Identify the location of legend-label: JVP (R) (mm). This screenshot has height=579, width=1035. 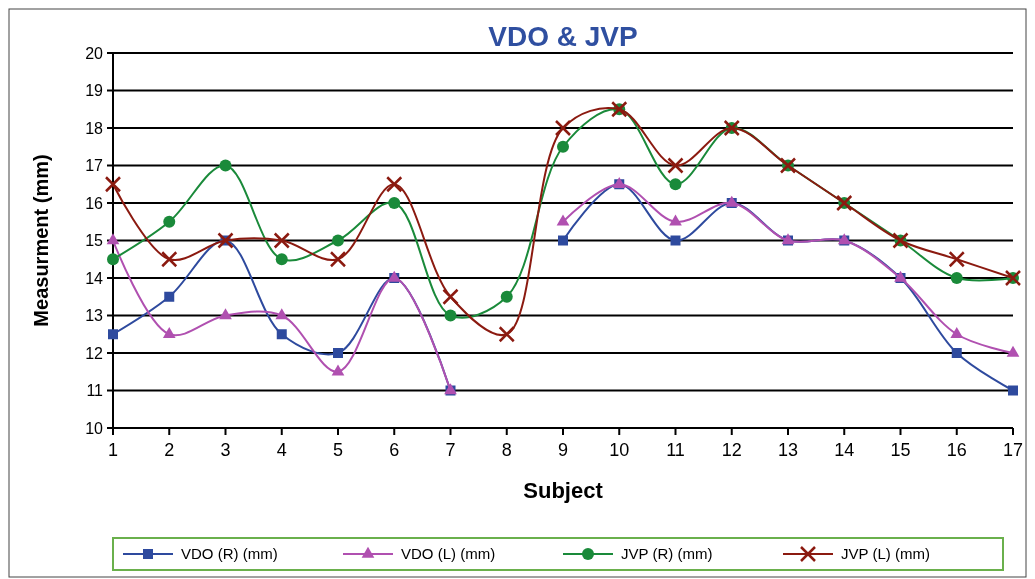
(667, 554).